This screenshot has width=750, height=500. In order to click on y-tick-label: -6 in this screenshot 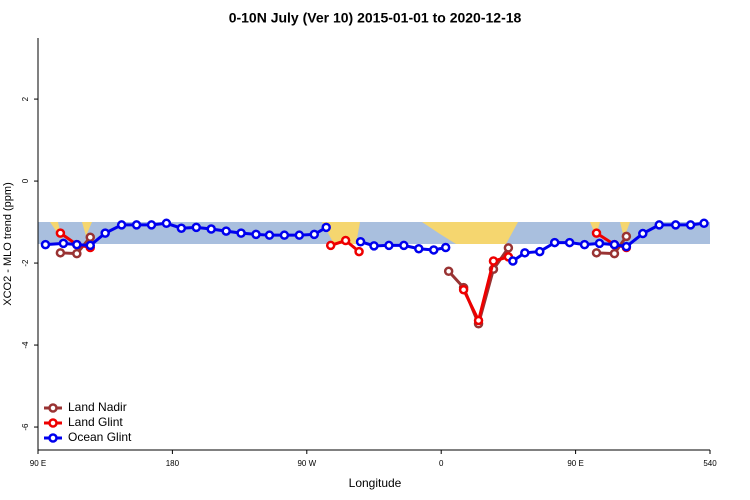, I will do `click(25, 427)`.